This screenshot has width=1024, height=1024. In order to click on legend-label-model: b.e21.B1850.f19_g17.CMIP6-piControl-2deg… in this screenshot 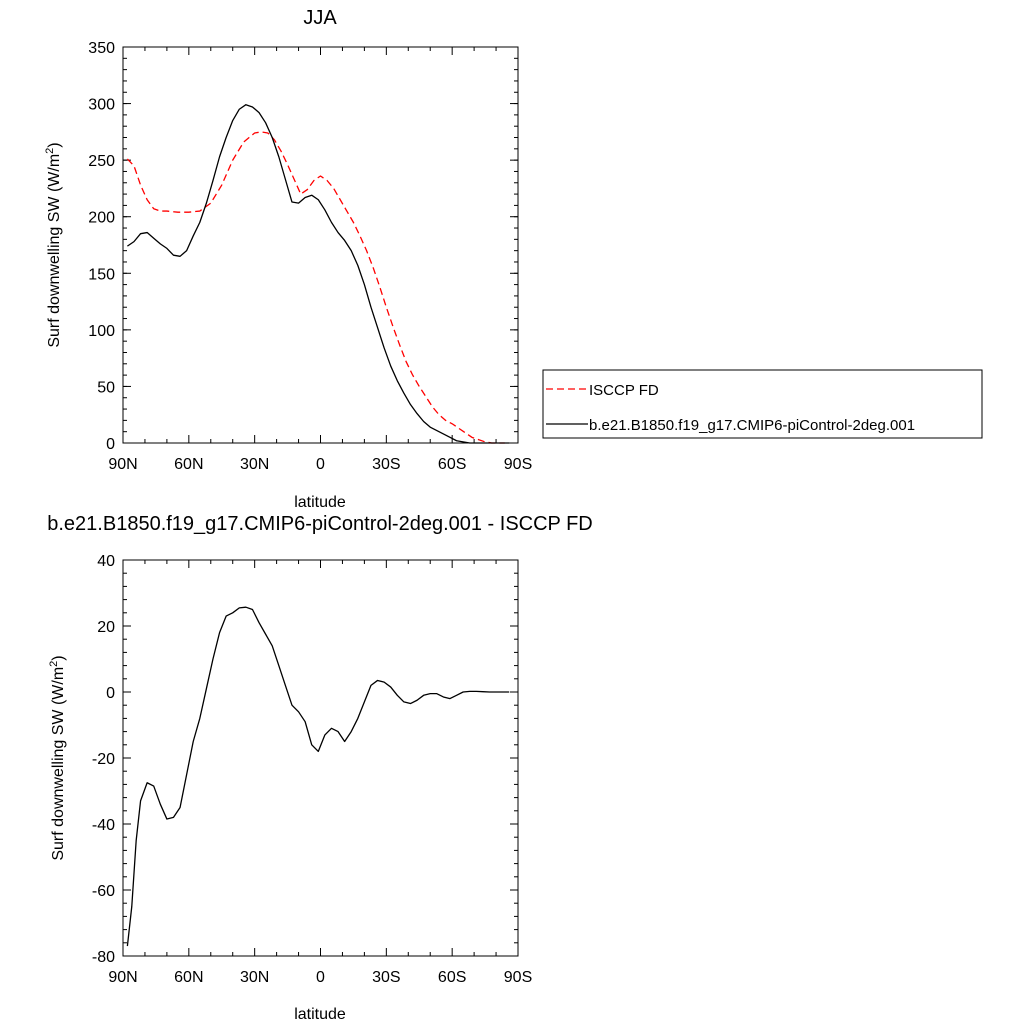, I will do `click(752, 425)`.